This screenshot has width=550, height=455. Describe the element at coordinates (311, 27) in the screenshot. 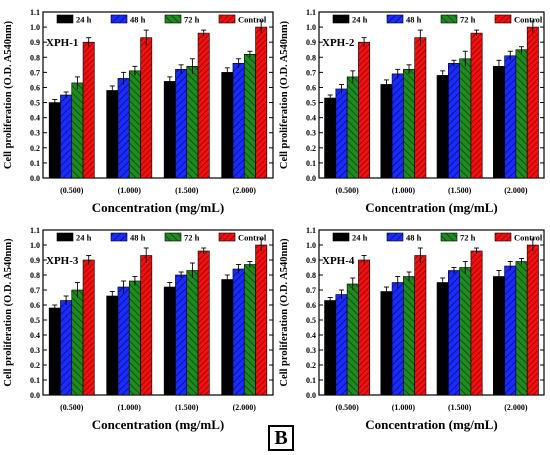

I see `y-tick-label: 1.0` at that location.